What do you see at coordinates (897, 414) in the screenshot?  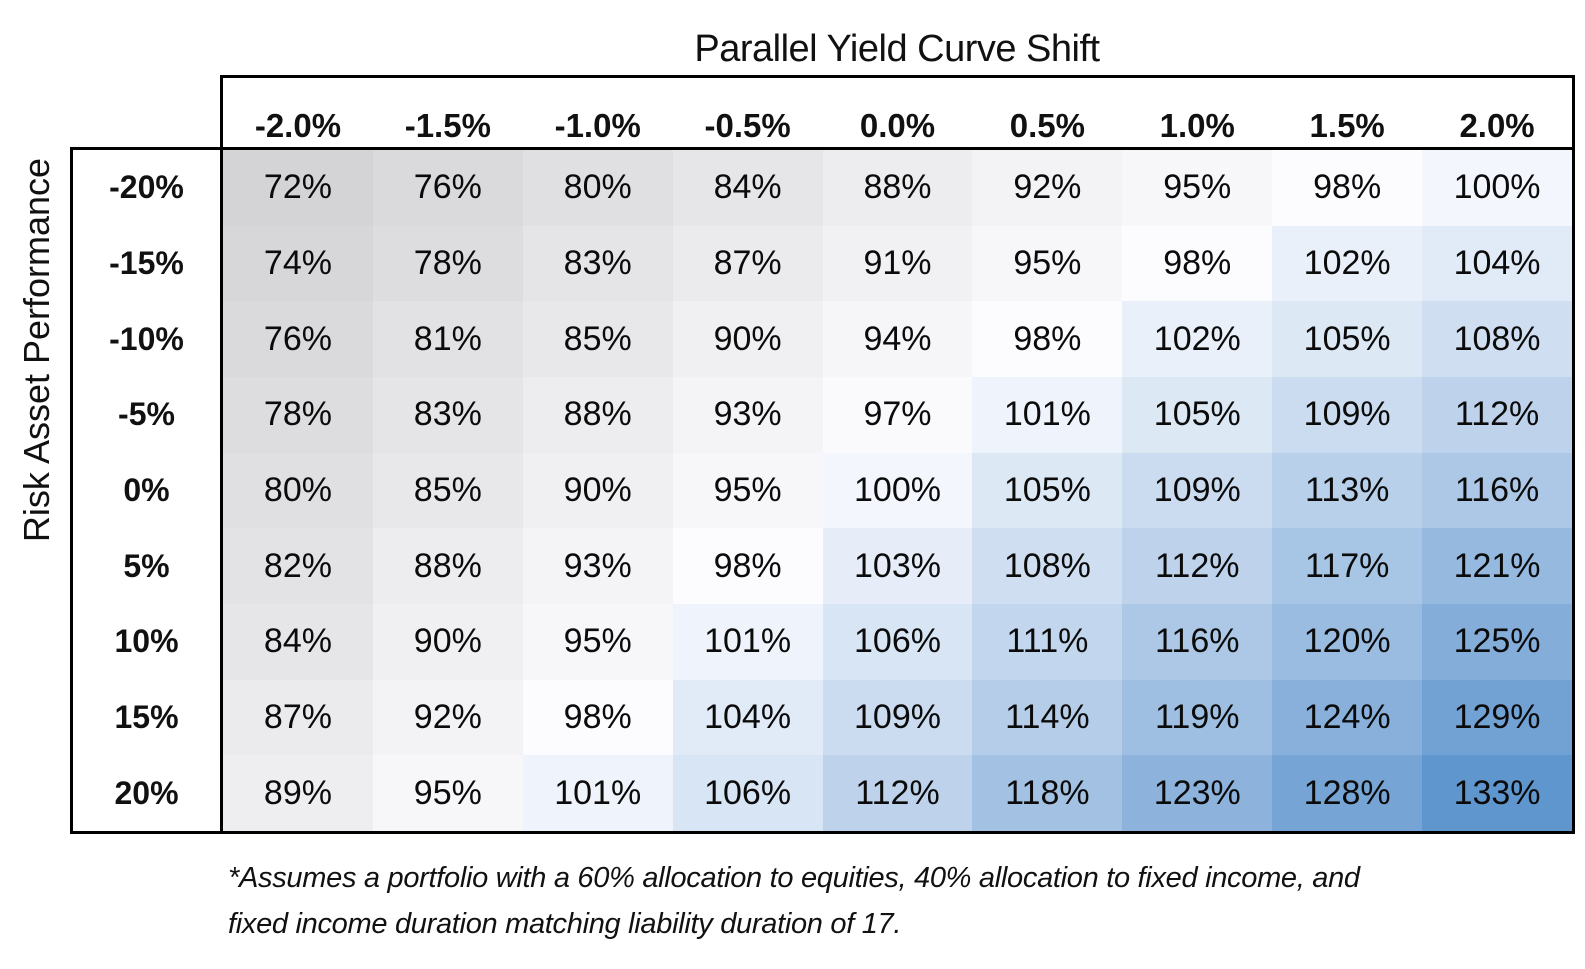 I see `heatmap-cell: 97%` at bounding box center [897, 414].